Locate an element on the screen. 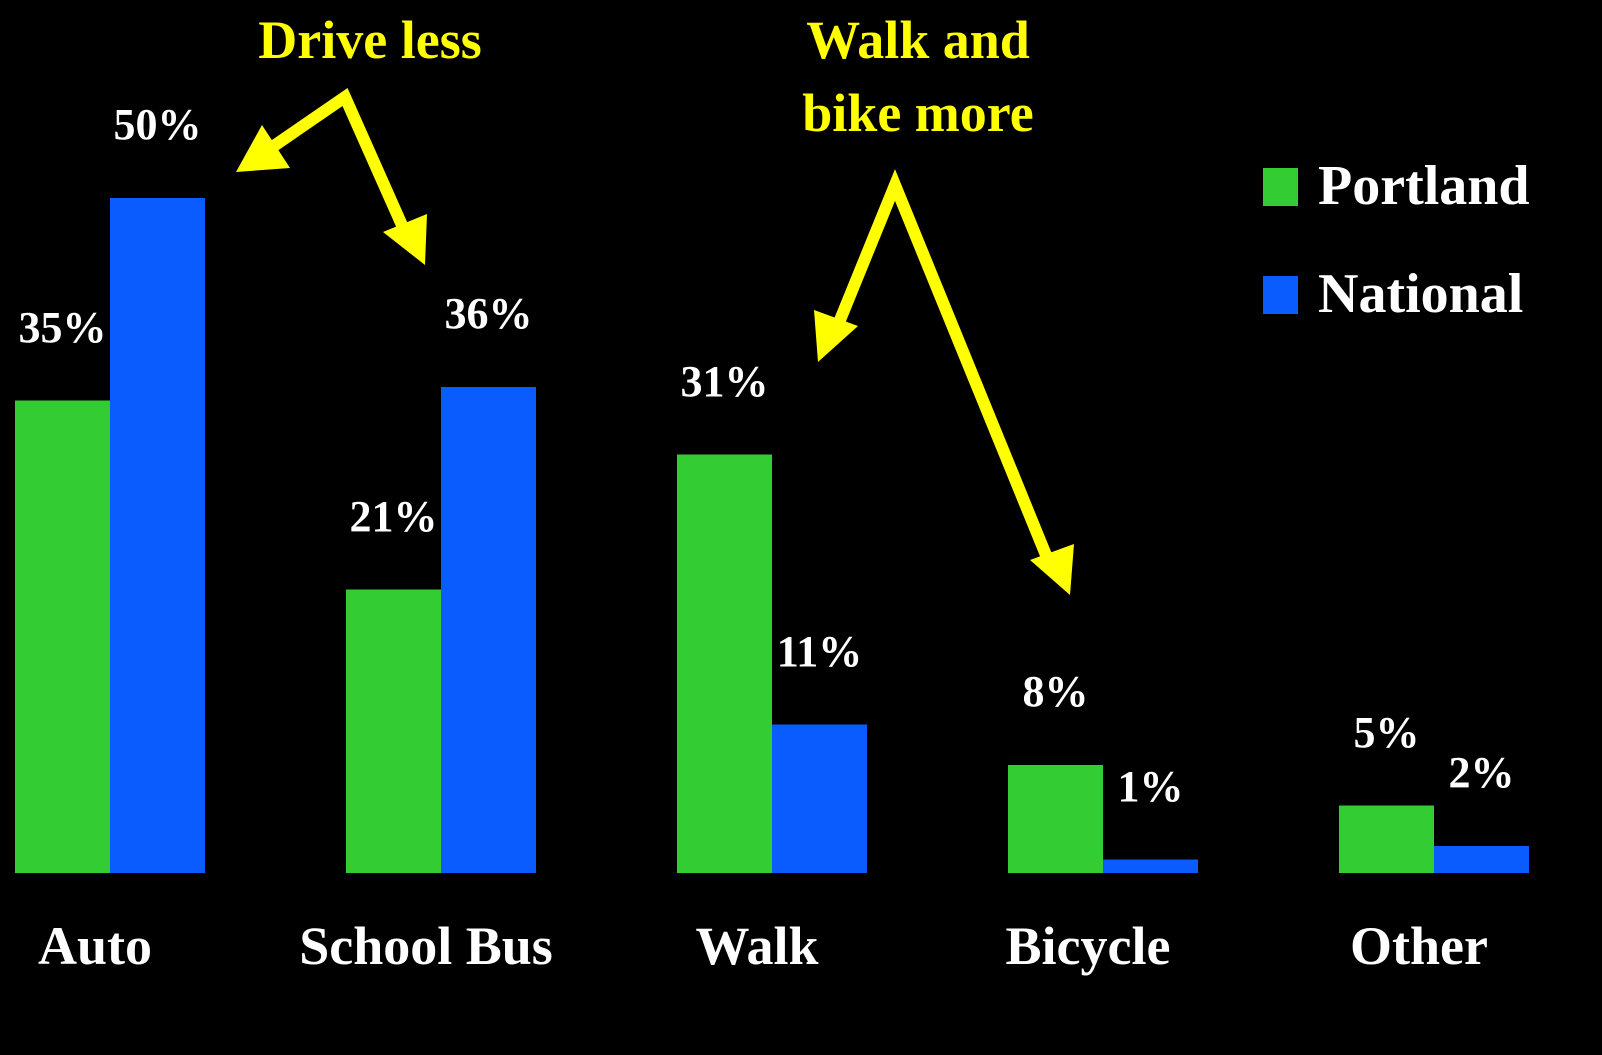  x-tick-label: Walk is located at coordinates (757, 946).